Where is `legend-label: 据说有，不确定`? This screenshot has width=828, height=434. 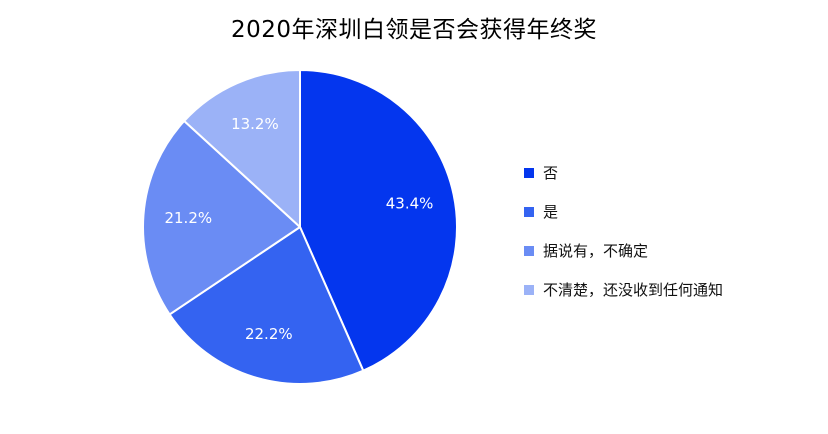 legend-label: 据说有，不确定 is located at coordinates (596, 251).